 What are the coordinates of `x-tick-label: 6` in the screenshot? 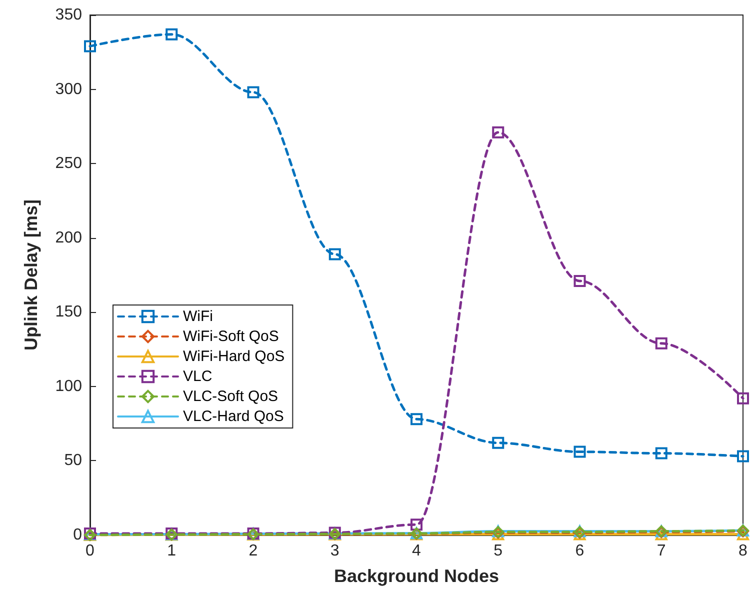 It's located at (579, 551).